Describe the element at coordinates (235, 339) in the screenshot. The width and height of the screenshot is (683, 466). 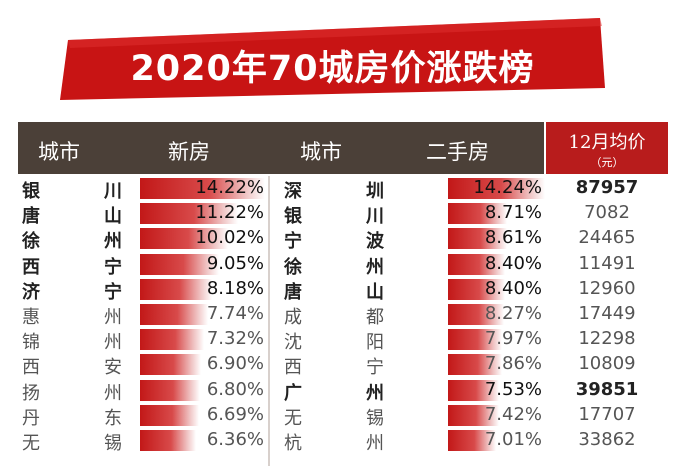
I see `new-house-pct-label: 7.32%` at that location.